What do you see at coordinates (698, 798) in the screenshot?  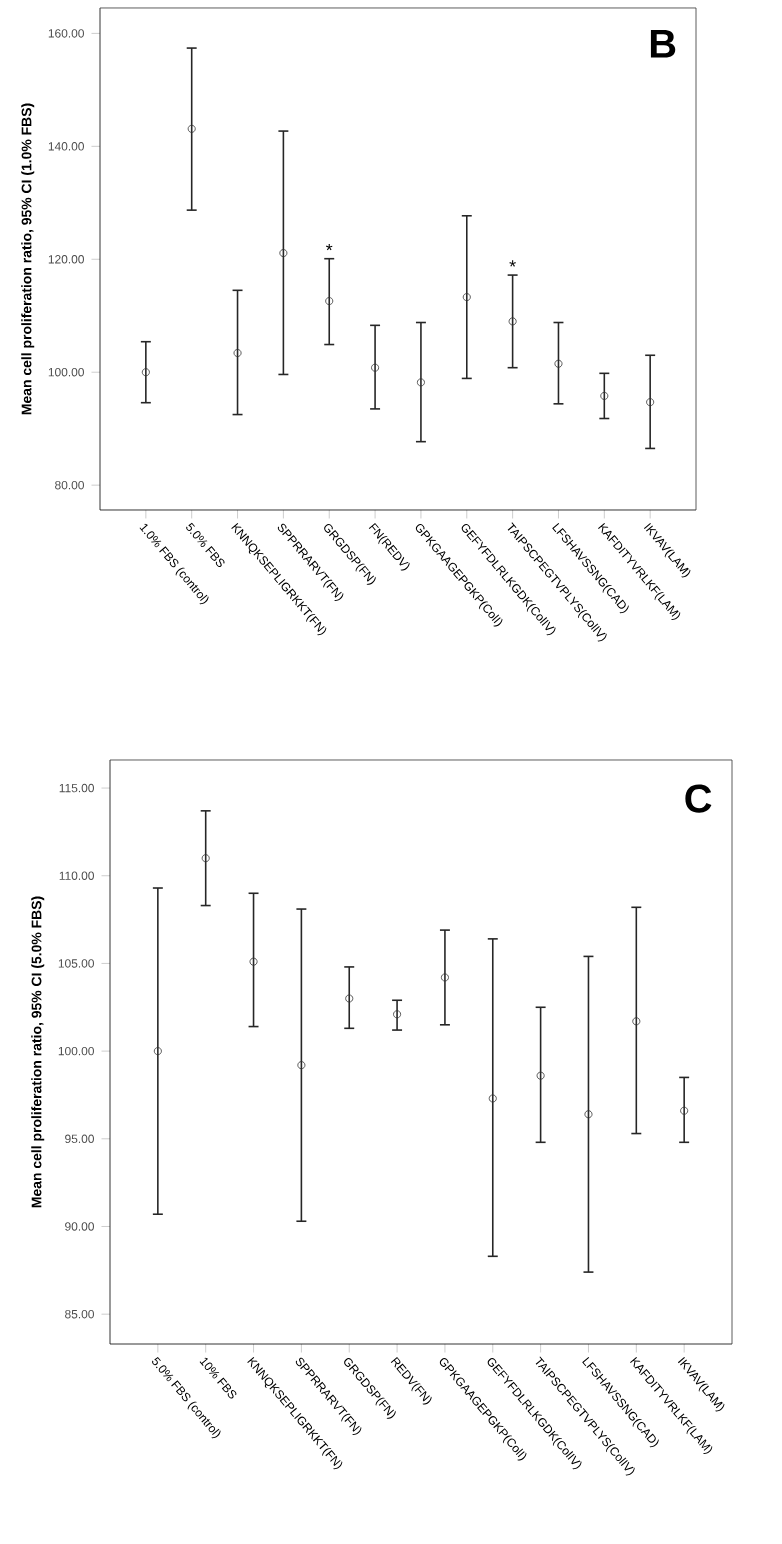 I see `chart-title: C` at bounding box center [698, 798].